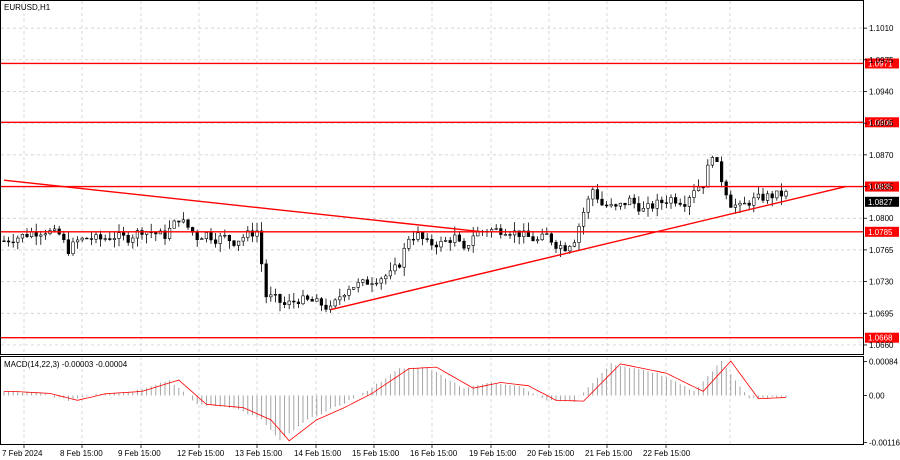 This screenshot has height=460, width=900. I want to click on current-price-label: 1.0827, so click(880, 202).